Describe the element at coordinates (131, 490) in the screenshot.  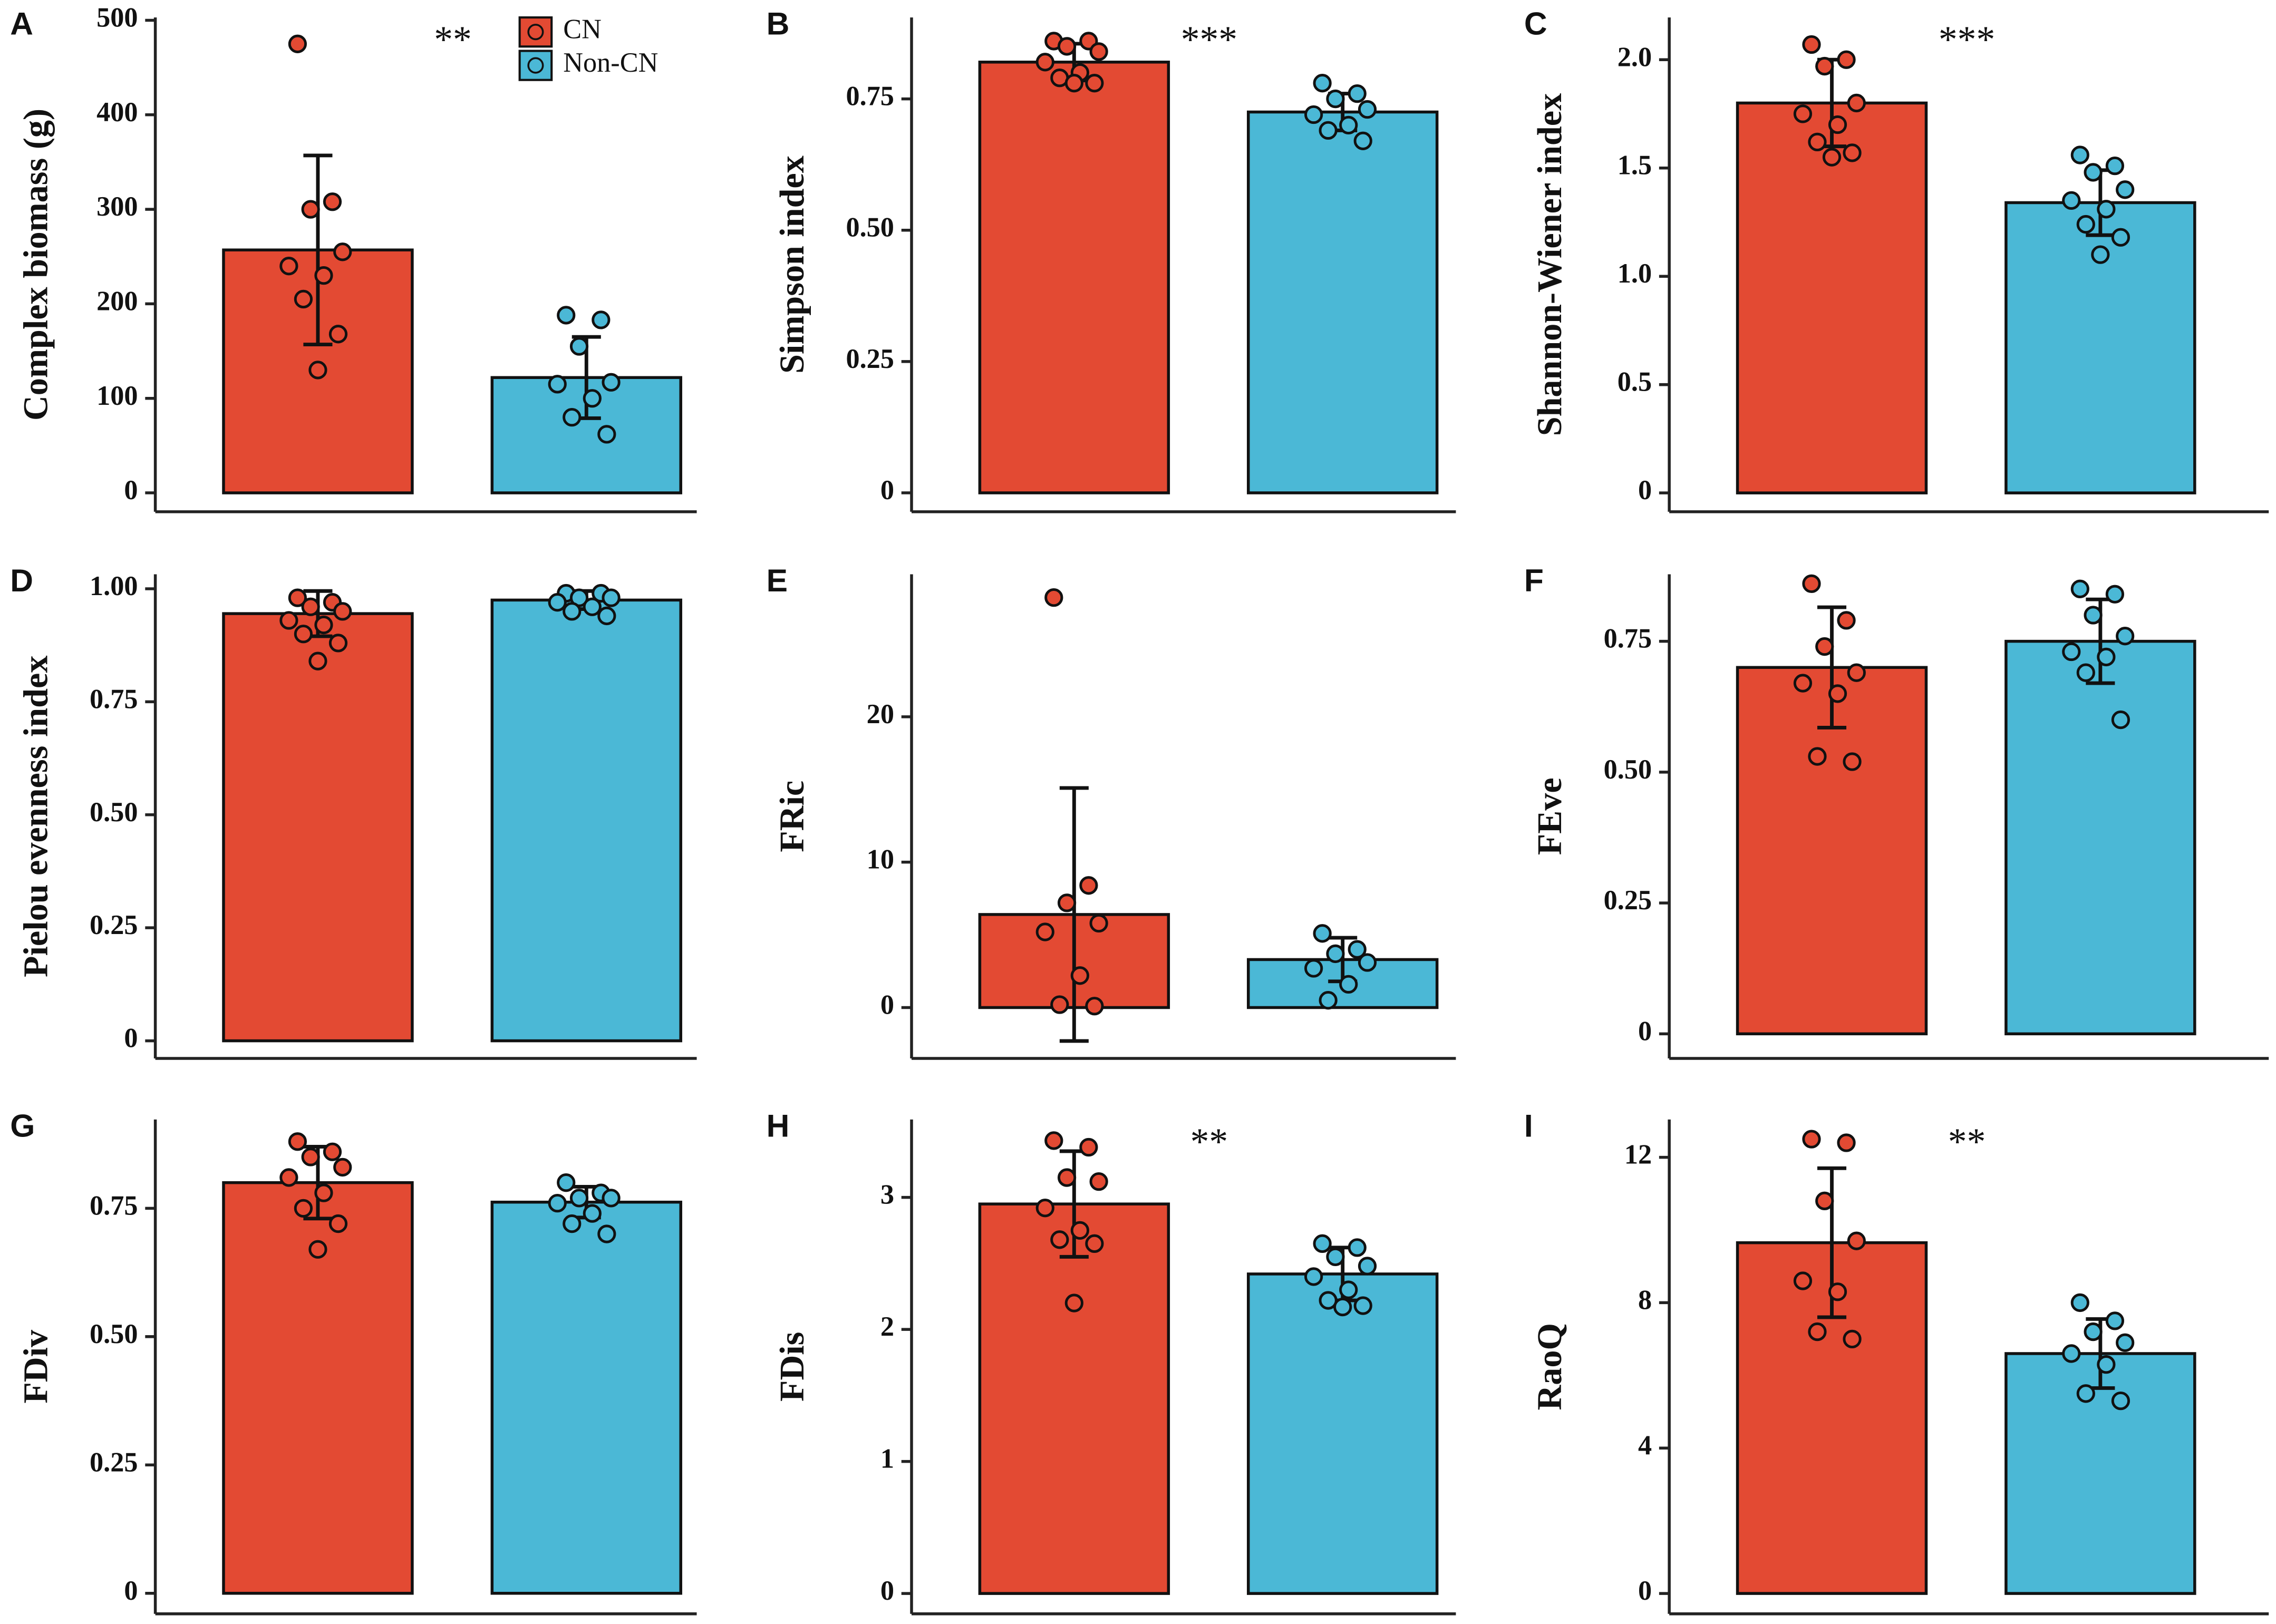
I see `y-tick-label: 0` at that location.